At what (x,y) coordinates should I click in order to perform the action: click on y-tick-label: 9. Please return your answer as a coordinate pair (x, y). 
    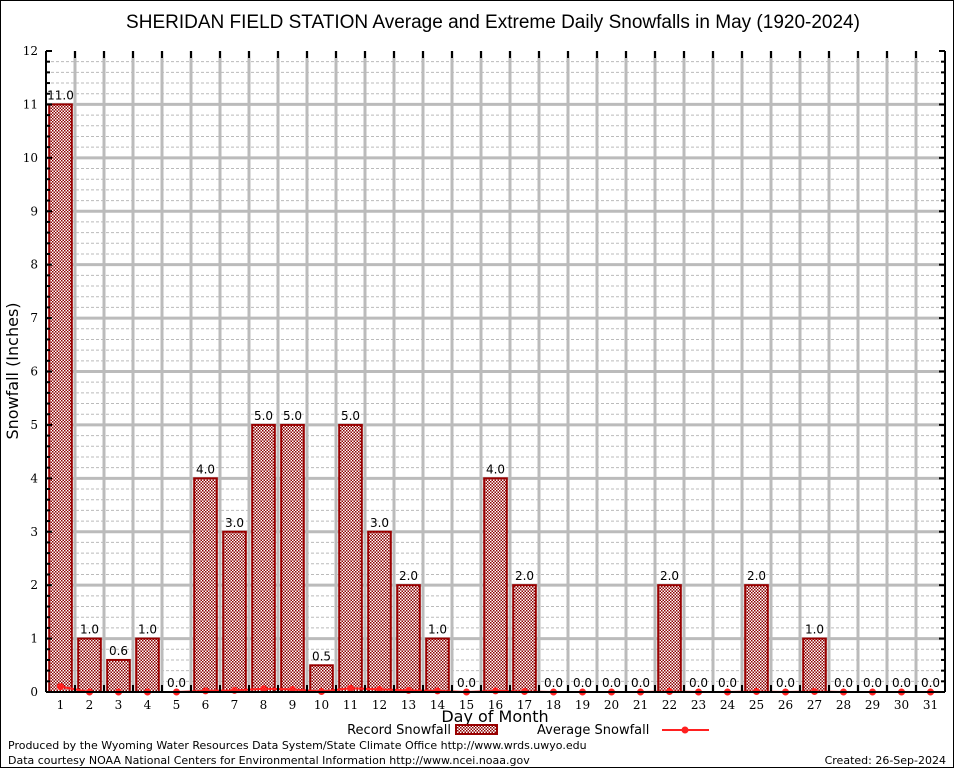
    Looking at the image, I should click on (34, 211).